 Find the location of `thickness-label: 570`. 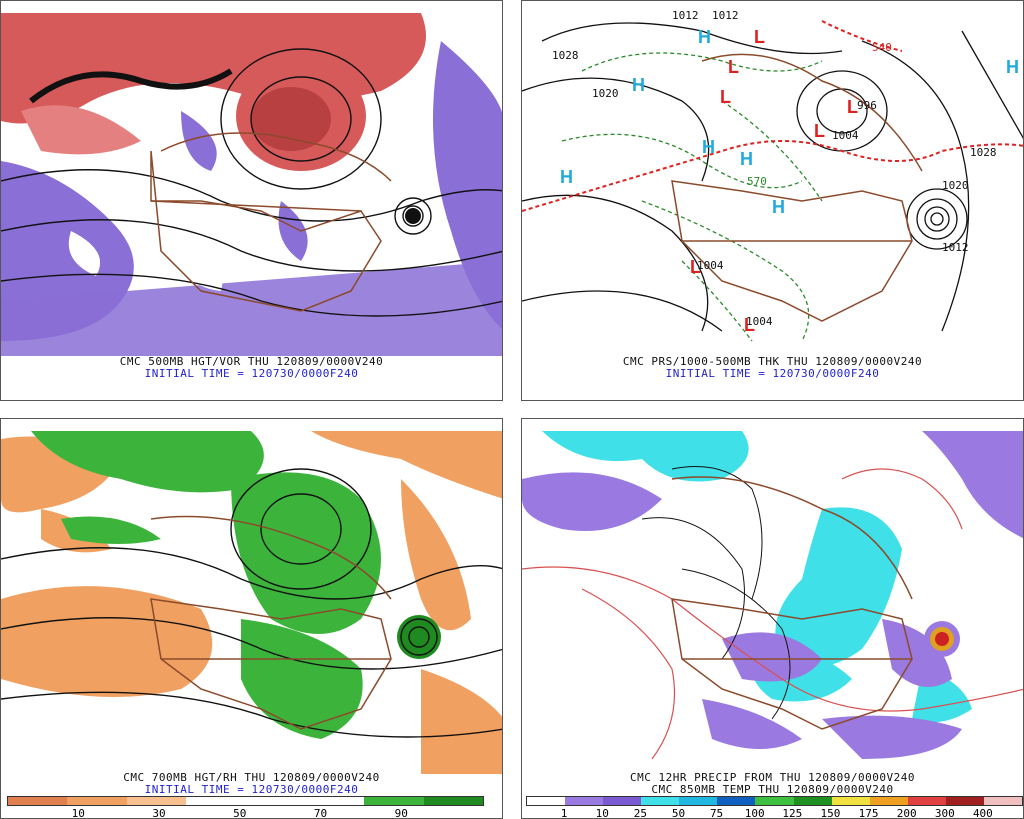

thickness-label: 570 is located at coordinates (757, 181).